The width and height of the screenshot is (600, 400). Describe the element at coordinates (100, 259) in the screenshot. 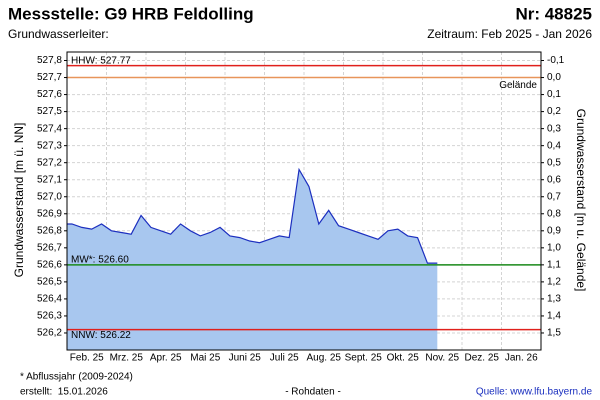

I see `reference-label: MW*: 526.60` at that location.